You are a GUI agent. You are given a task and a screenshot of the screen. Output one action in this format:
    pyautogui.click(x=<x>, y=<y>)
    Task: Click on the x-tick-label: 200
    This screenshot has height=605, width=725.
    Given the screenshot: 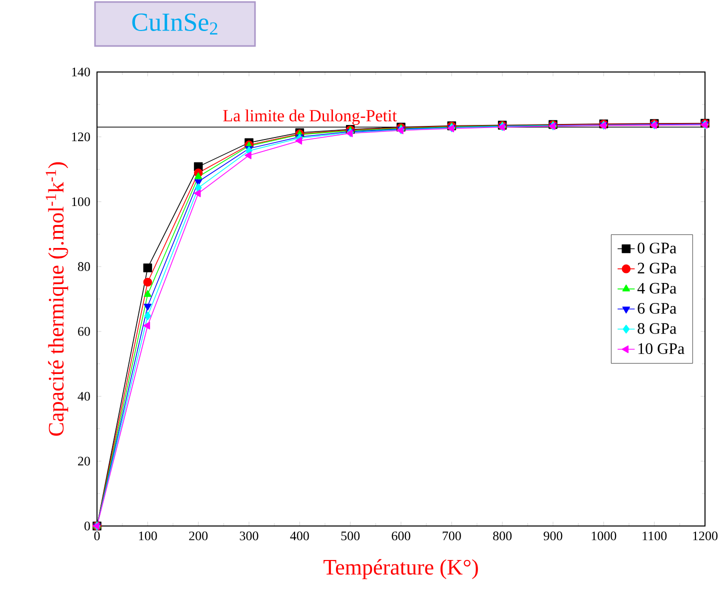 What is the action you would take?
    pyautogui.click(x=198, y=536)
    